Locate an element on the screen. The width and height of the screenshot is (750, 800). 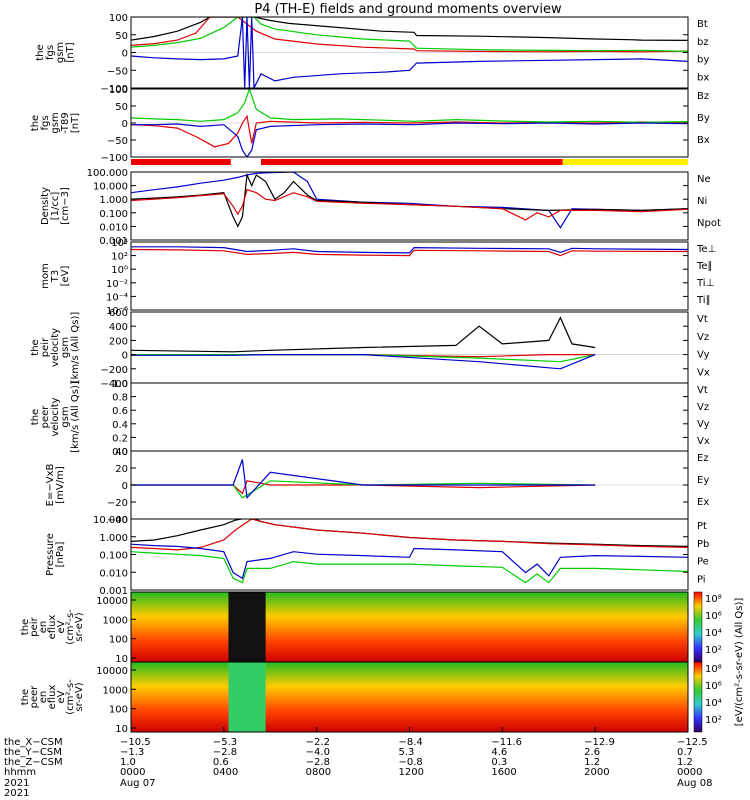
status-bar is located at coordinates (409, 162).